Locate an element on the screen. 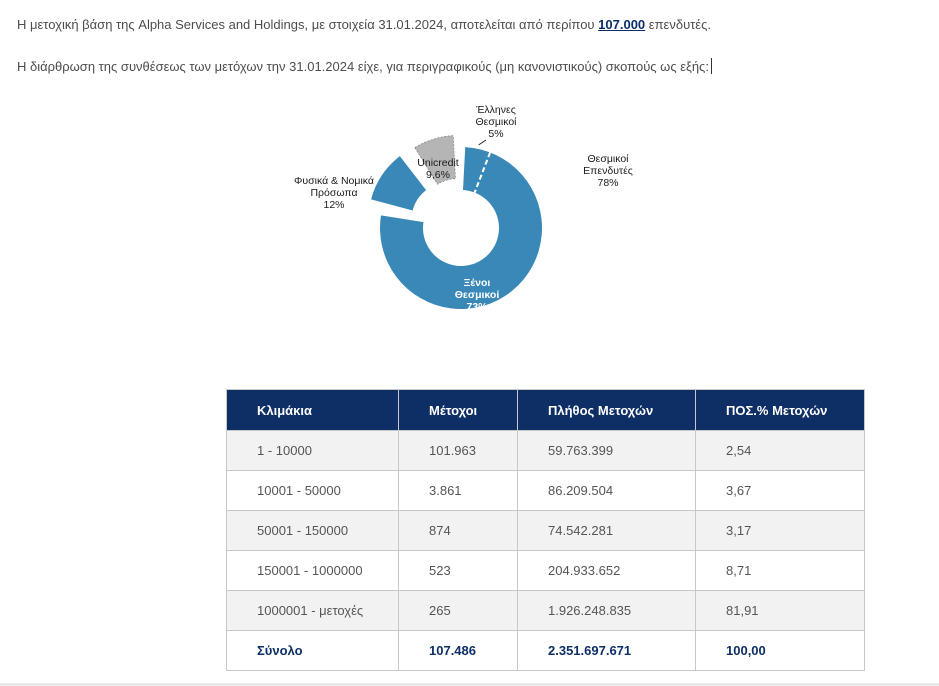 This screenshot has width=939, height=686. label-greek-line2: Θεσμικοί is located at coordinates (496, 122).